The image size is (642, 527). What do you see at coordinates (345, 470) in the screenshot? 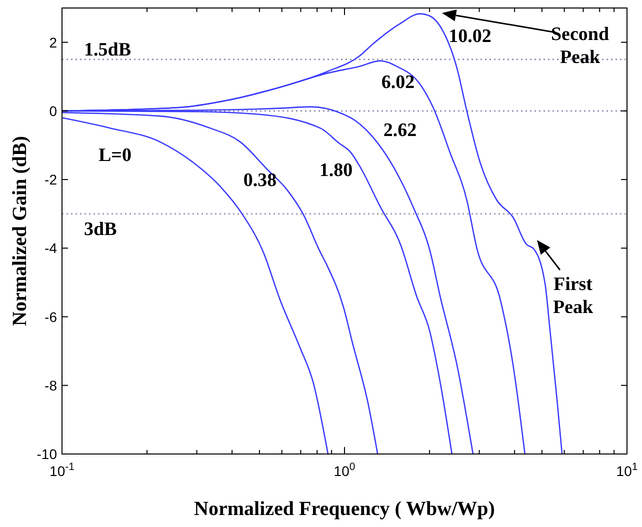
I see `x-tick-label: 10$^{0}$` at bounding box center [345, 470].